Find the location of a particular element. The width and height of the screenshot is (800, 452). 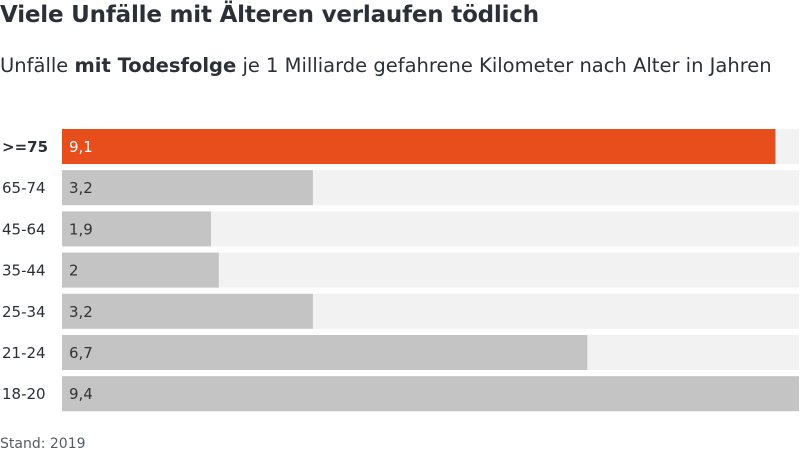

category-label-age-18-20: 18-20 is located at coordinates (24, 394).